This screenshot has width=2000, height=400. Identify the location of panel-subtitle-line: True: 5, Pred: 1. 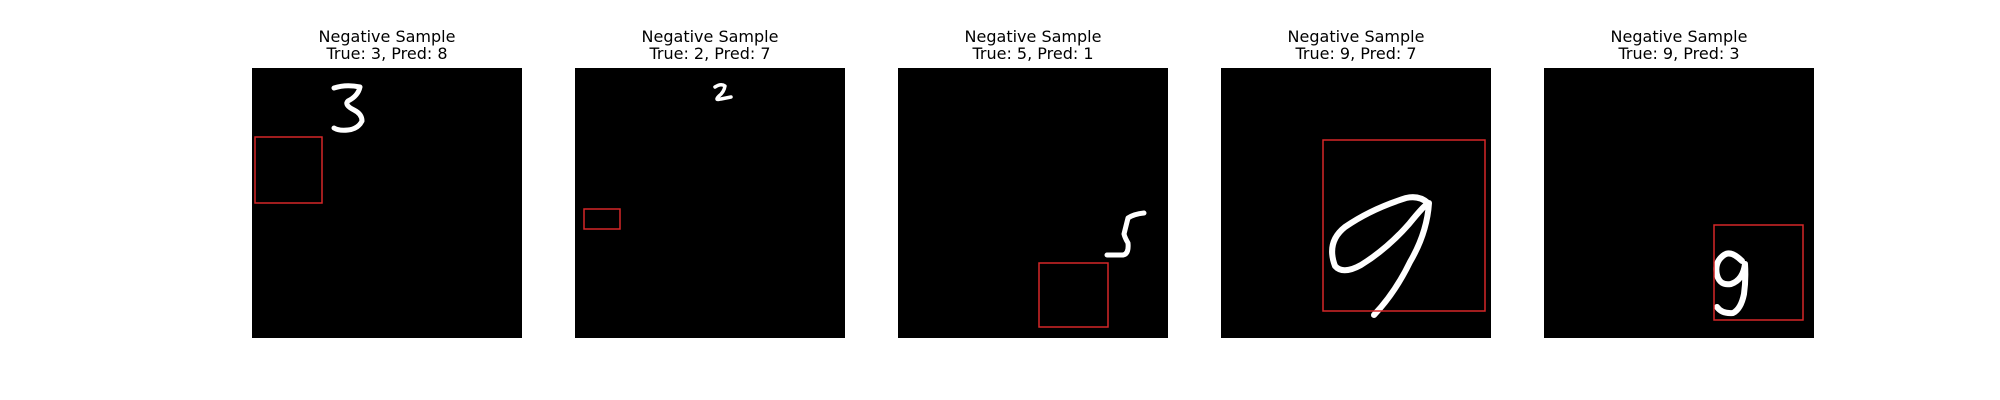
(1033, 53).